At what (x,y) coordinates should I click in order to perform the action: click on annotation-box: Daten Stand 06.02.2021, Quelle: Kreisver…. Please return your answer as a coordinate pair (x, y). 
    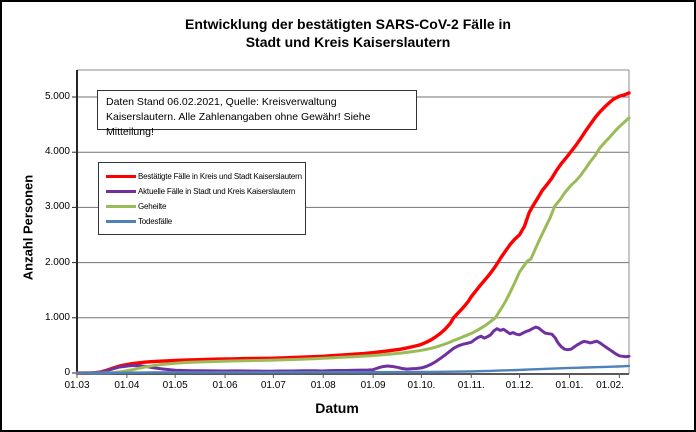
    Looking at the image, I should click on (257, 114).